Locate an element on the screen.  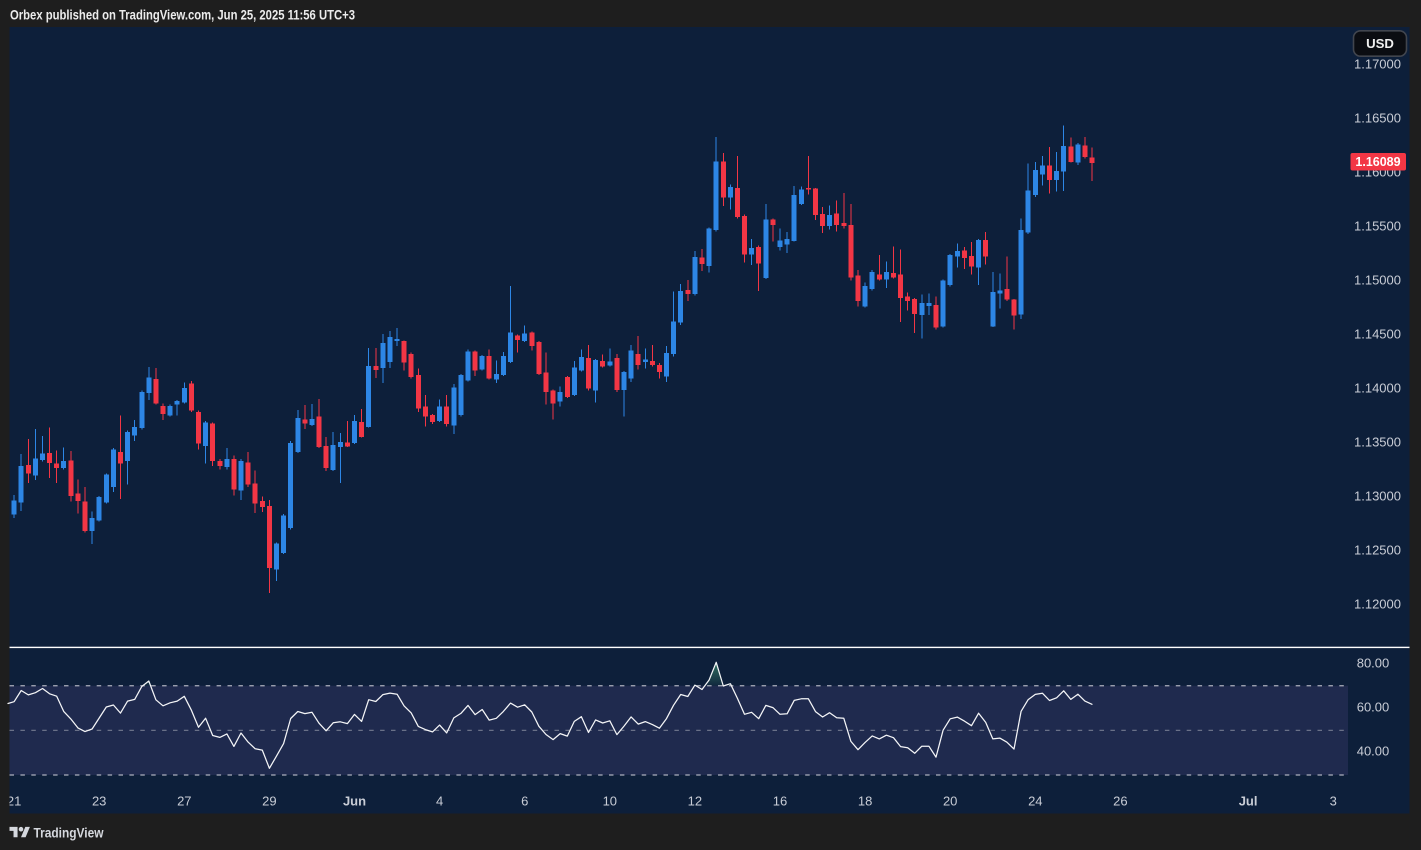
svg-text: Jul is located at coordinates (1248, 801).